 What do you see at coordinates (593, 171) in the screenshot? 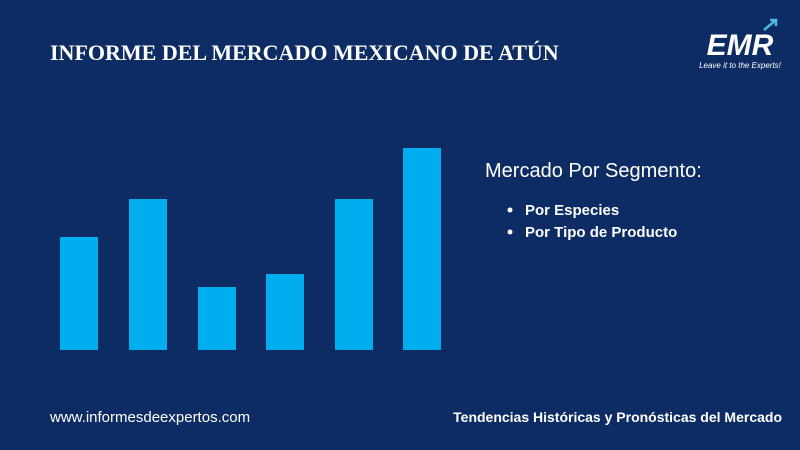
I see `segment-heading: Mercado Por Segmento:` at bounding box center [593, 171].